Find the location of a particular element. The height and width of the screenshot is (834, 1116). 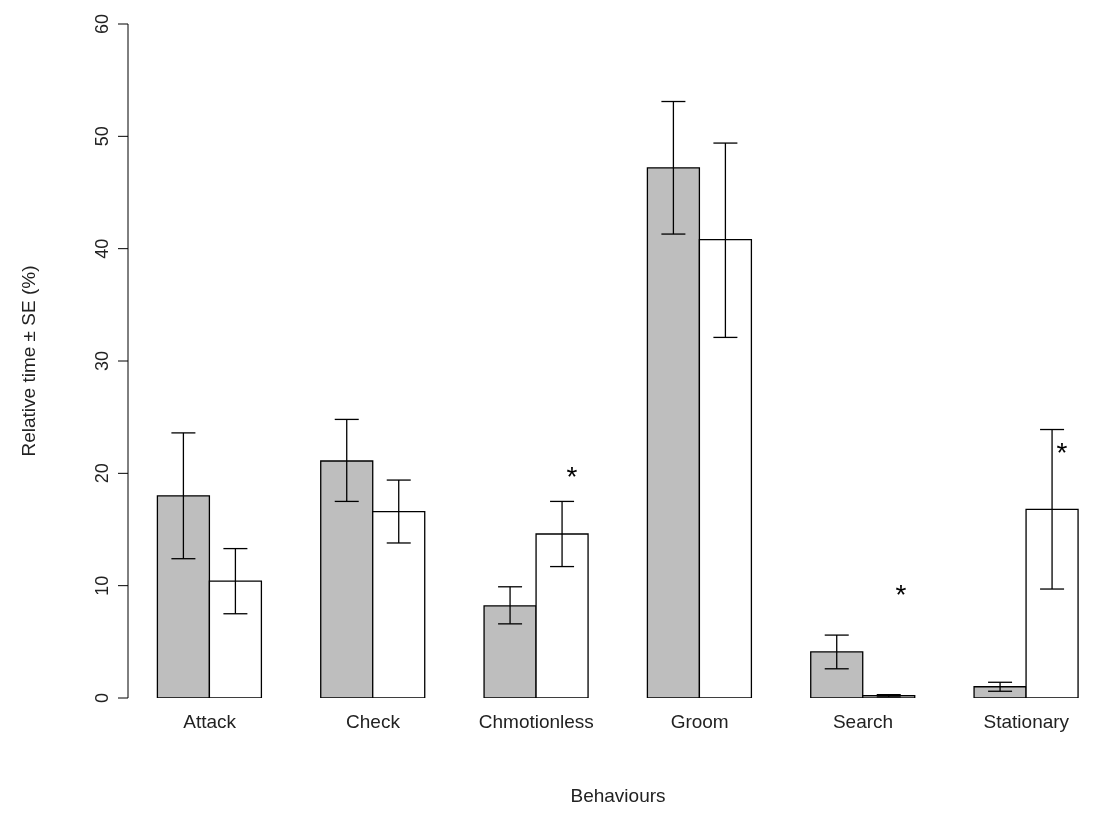

x-axis-title: Behaviours is located at coordinates (618, 795).